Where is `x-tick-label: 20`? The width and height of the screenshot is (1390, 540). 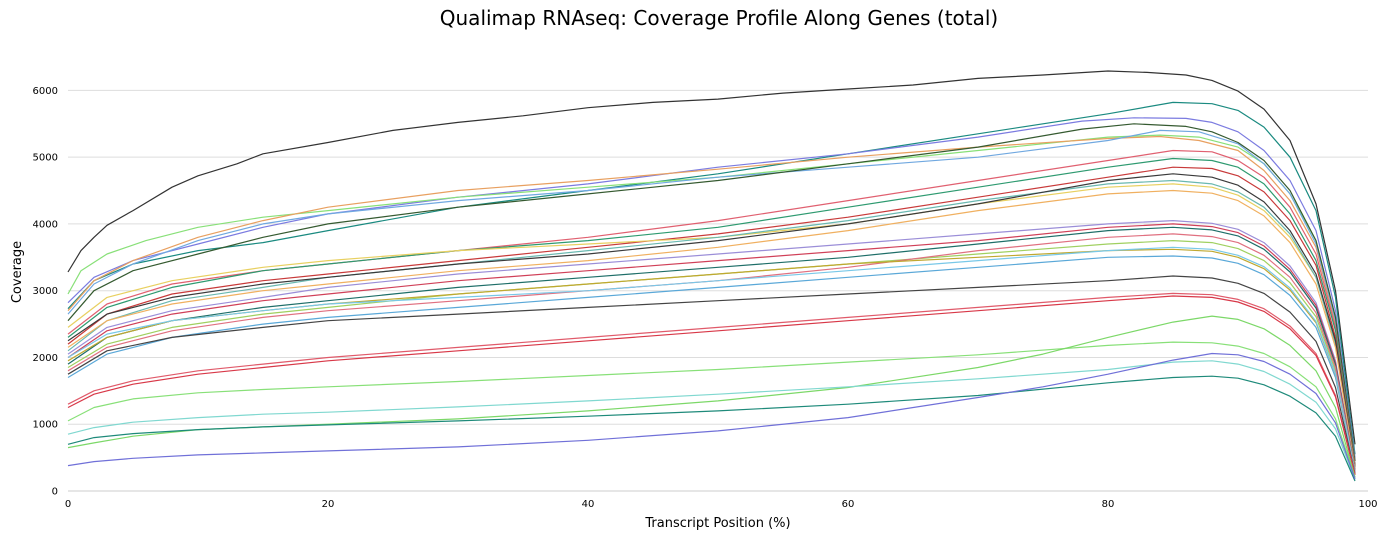 x-tick-label: 20 is located at coordinates (328, 504).